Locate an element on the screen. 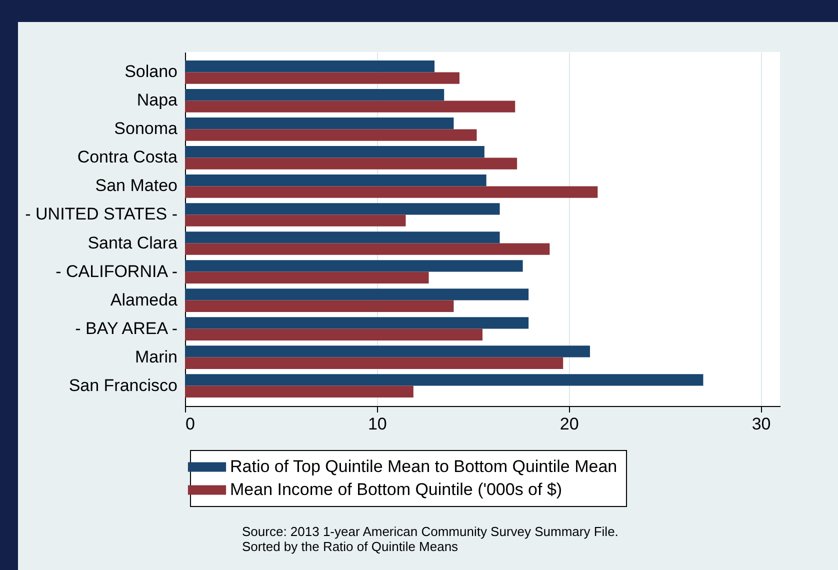 The image size is (838, 570). y-tick-label: - BAY AREA - is located at coordinates (126, 328).